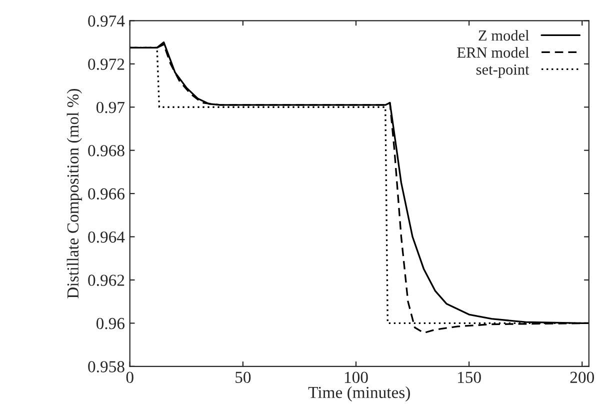 This screenshot has height=414, width=604. I want to click on x-tick-label: 150, so click(469, 377).